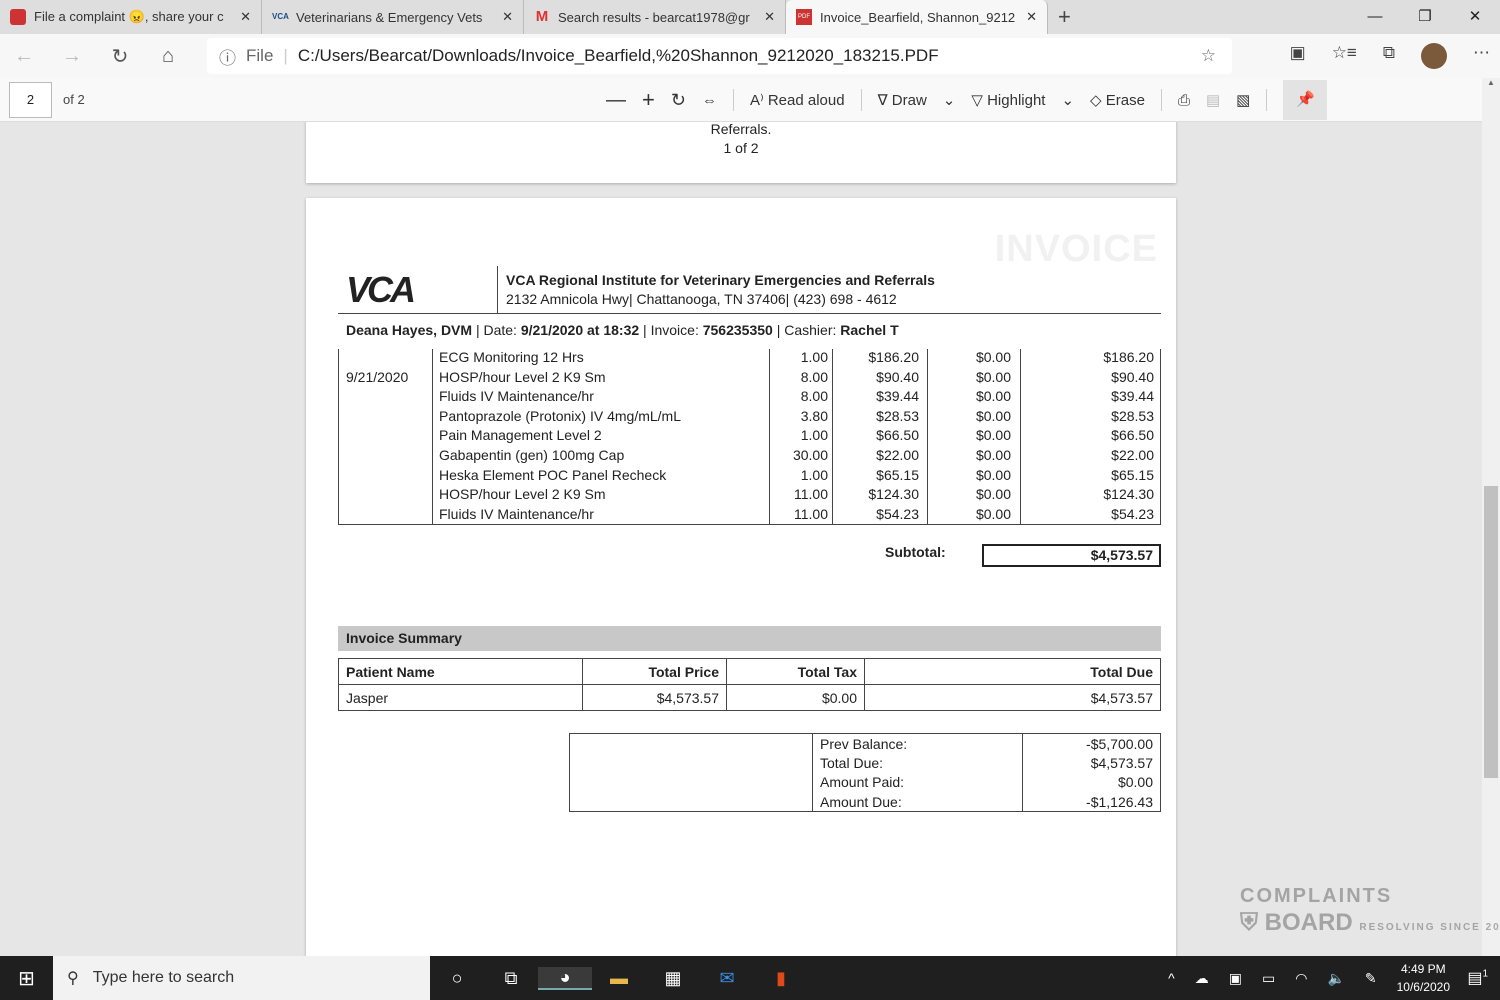 The image size is (1500, 1000). What do you see at coordinates (1096, 100) in the screenshot?
I see `eraser-icon: ◇` at bounding box center [1096, 100].